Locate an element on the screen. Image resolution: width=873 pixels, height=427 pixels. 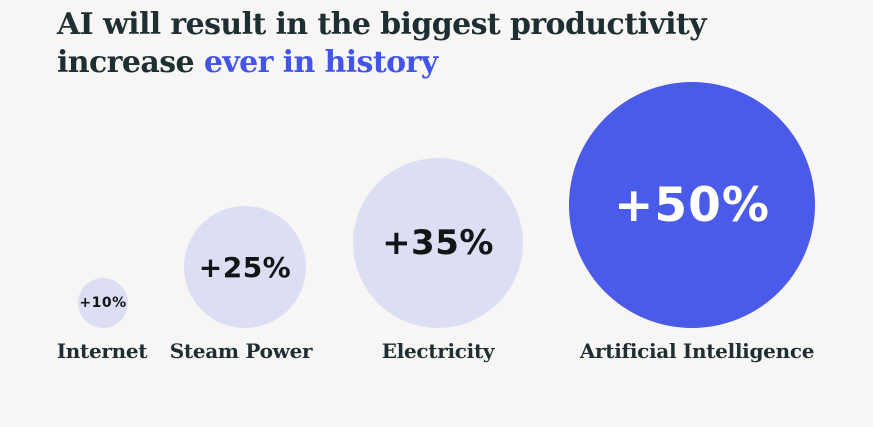
bubble-internet: +10% is located at coordinates (103, 303).